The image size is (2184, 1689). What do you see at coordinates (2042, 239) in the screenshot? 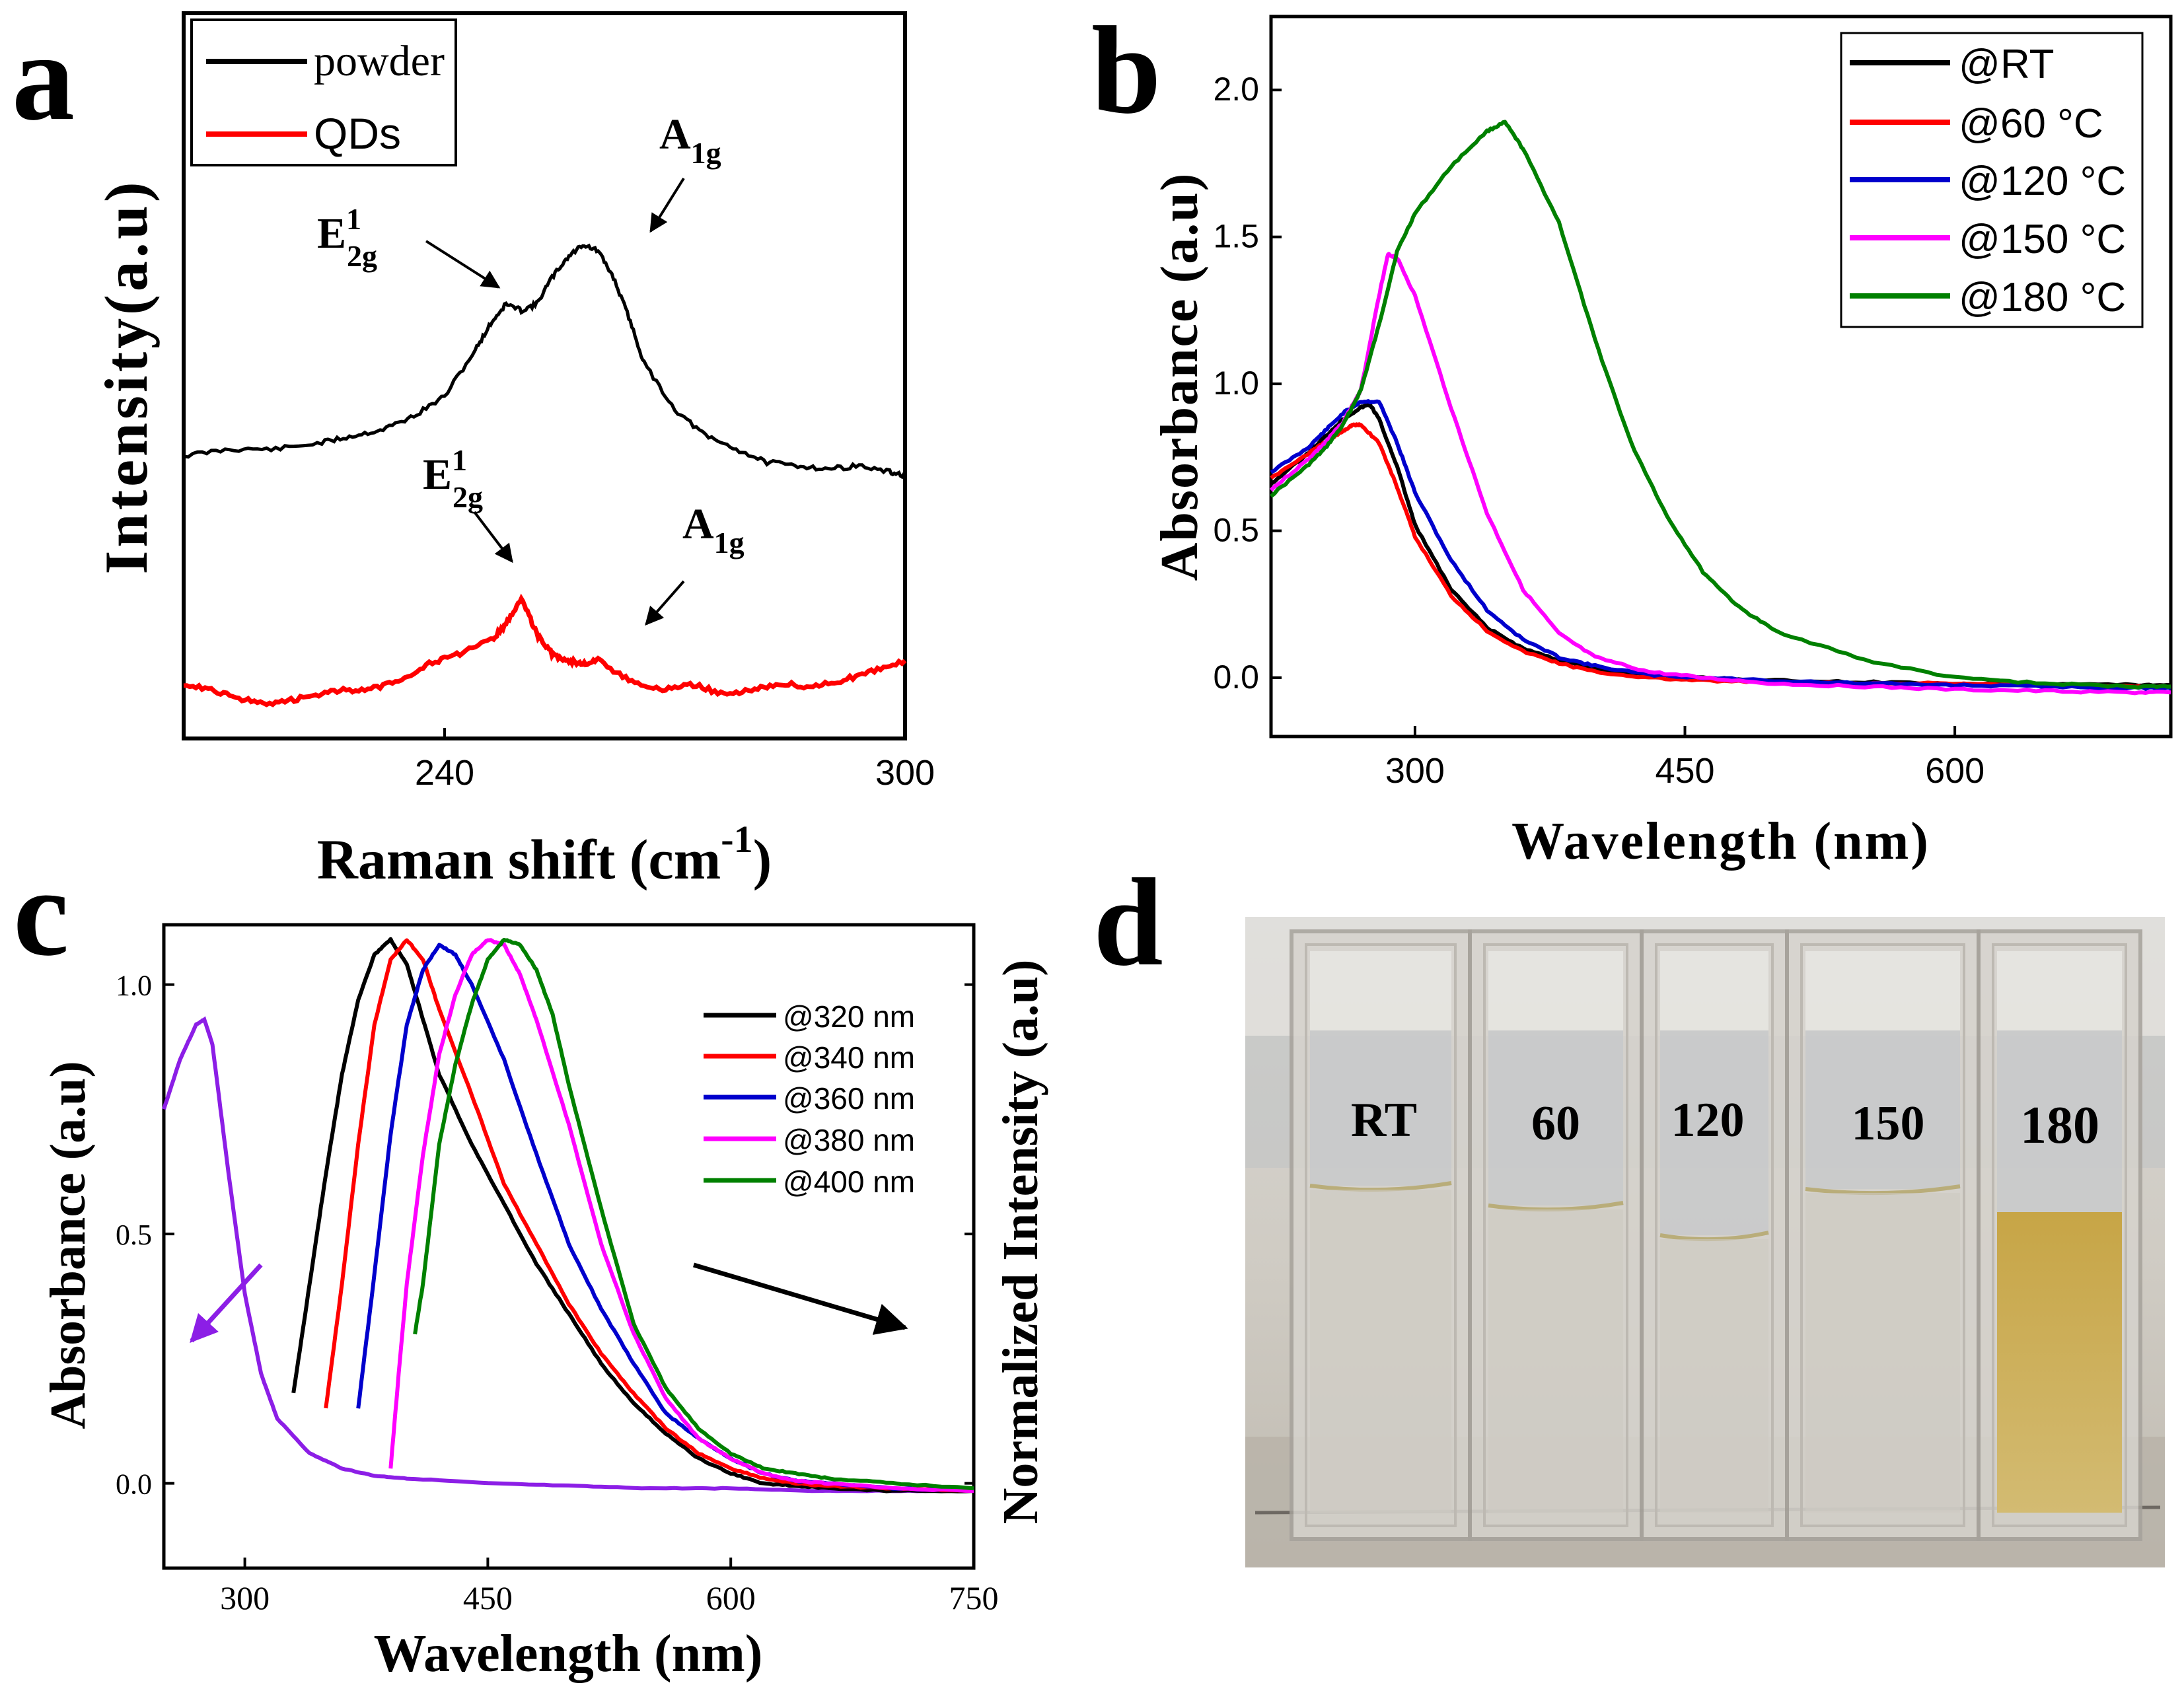
I see `legend-label-150: @150 °C` at bounding box center [2042, 239].